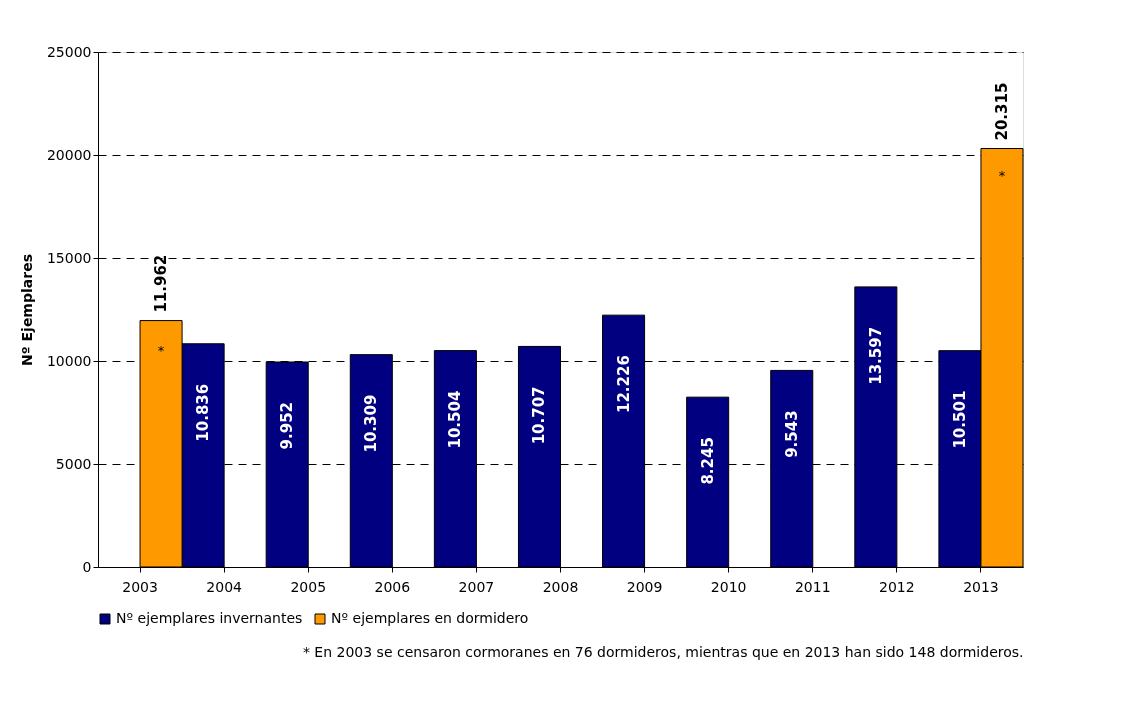 This screenshot has width=1123, height=714. What do you see at coordinates (26, 310) in the screenshot?
I see `y-axis-title: Nº Ejemplares` at bounding box center [26, 310].